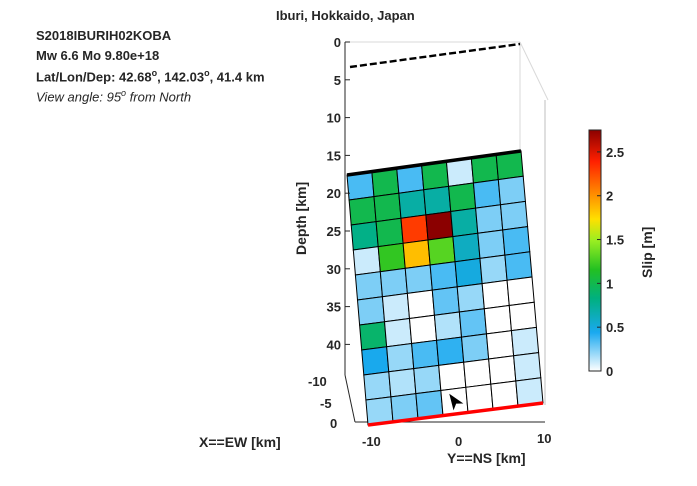 This screenshot has height=486, width=697. Describe the element at coordinates (333, 423) in the screenshot. I see `ew-tick: 0` at that location.